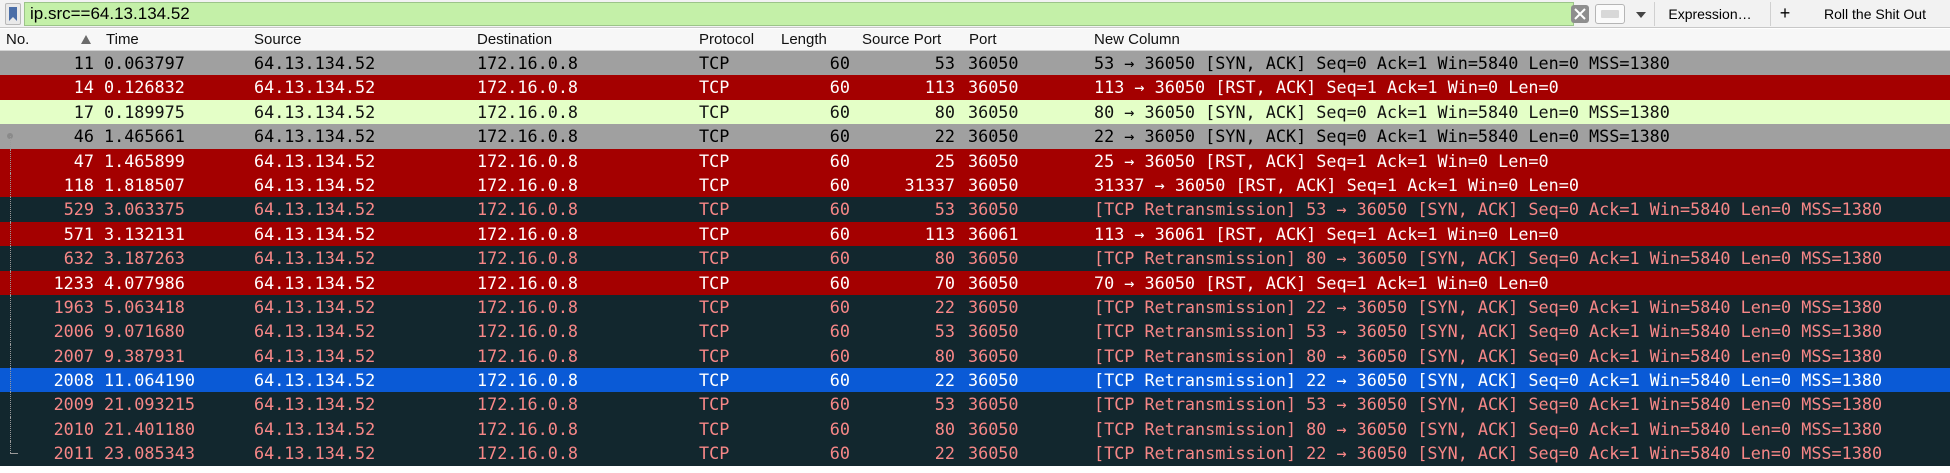 The height and width of the screenshot is (473, 1950). I want to click on packet-source-port: 22, so click(944, 306).